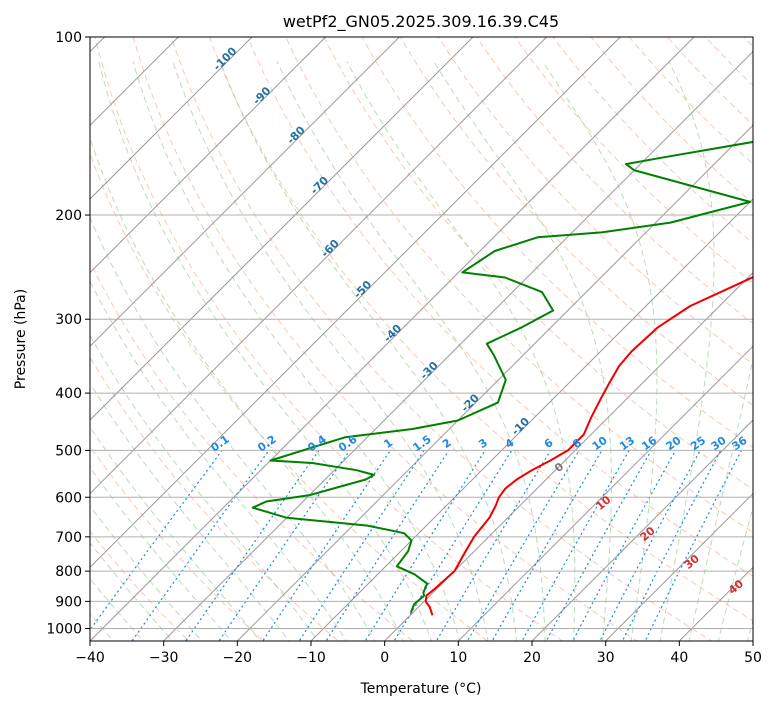 This screenshot has height=708, width=775. I want to click on y-tick-label: 800, so click(68, 572).